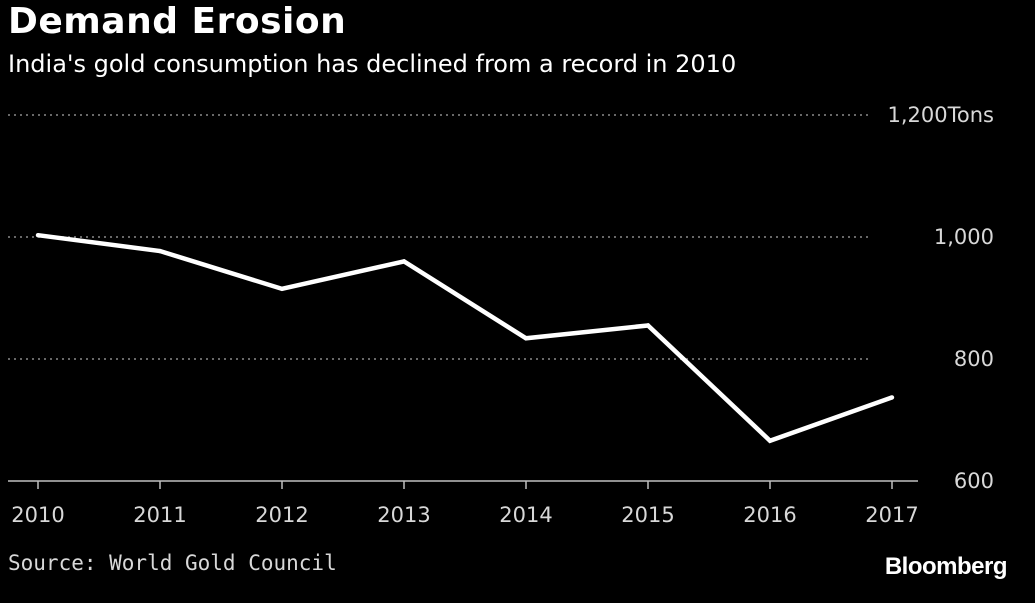 The height and width of the screenshot is (603, 1035). What do you see at coordinates (770, 440) in the screenshot?
I see `data-point-2016` at bounding box center [770, 440].